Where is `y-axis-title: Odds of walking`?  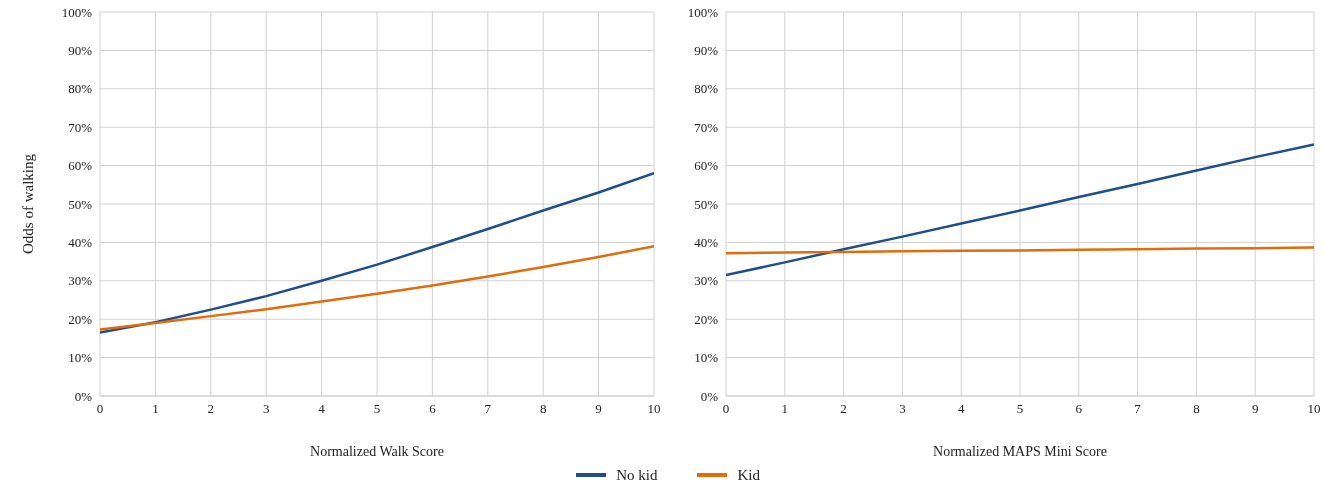
y-axis-title: Odds of walking is located at coordinates (28, 203).